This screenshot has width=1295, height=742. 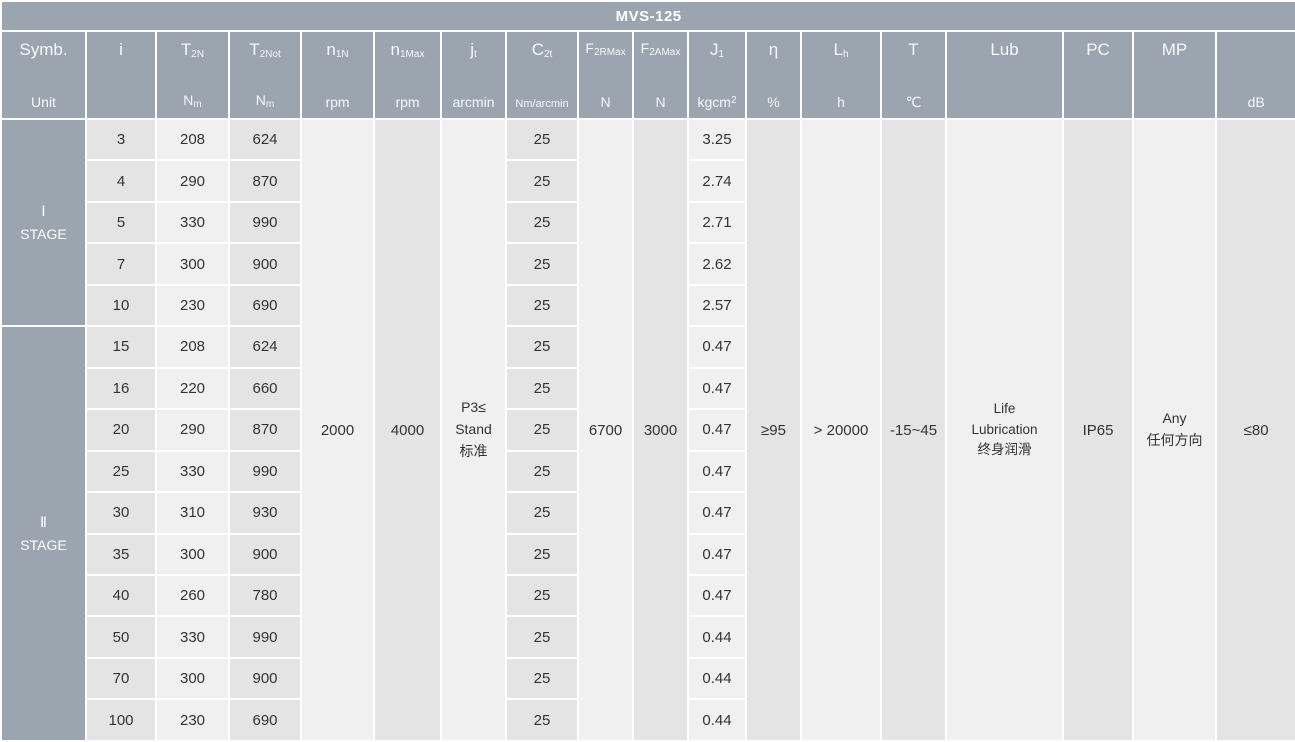 What do you see at coordinates (121, 595) in the screenshot?
I see `cell-i: 40` at bounding box center [121, 595].